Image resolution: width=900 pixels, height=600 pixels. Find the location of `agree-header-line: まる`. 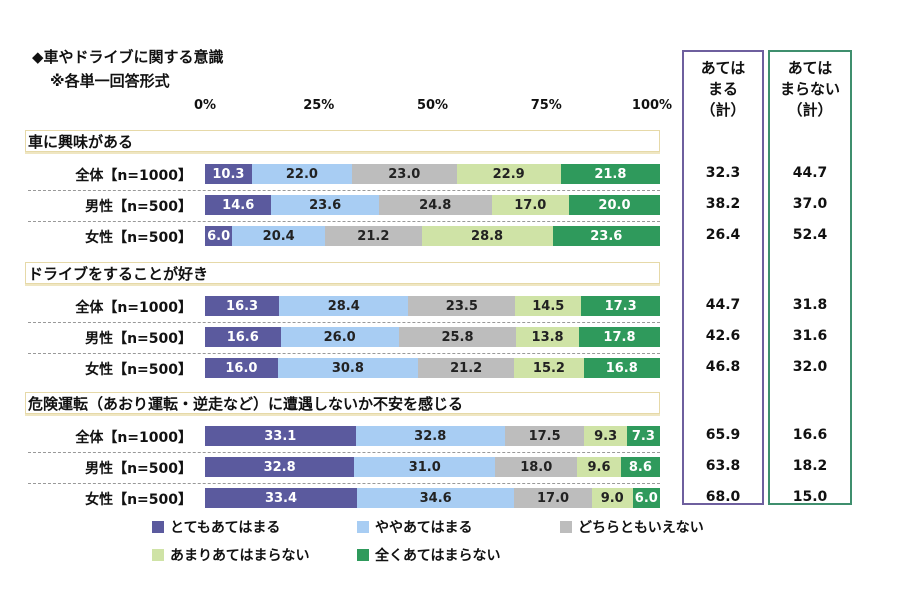

agree-header-line: まる is located at coordinates (722, 89).